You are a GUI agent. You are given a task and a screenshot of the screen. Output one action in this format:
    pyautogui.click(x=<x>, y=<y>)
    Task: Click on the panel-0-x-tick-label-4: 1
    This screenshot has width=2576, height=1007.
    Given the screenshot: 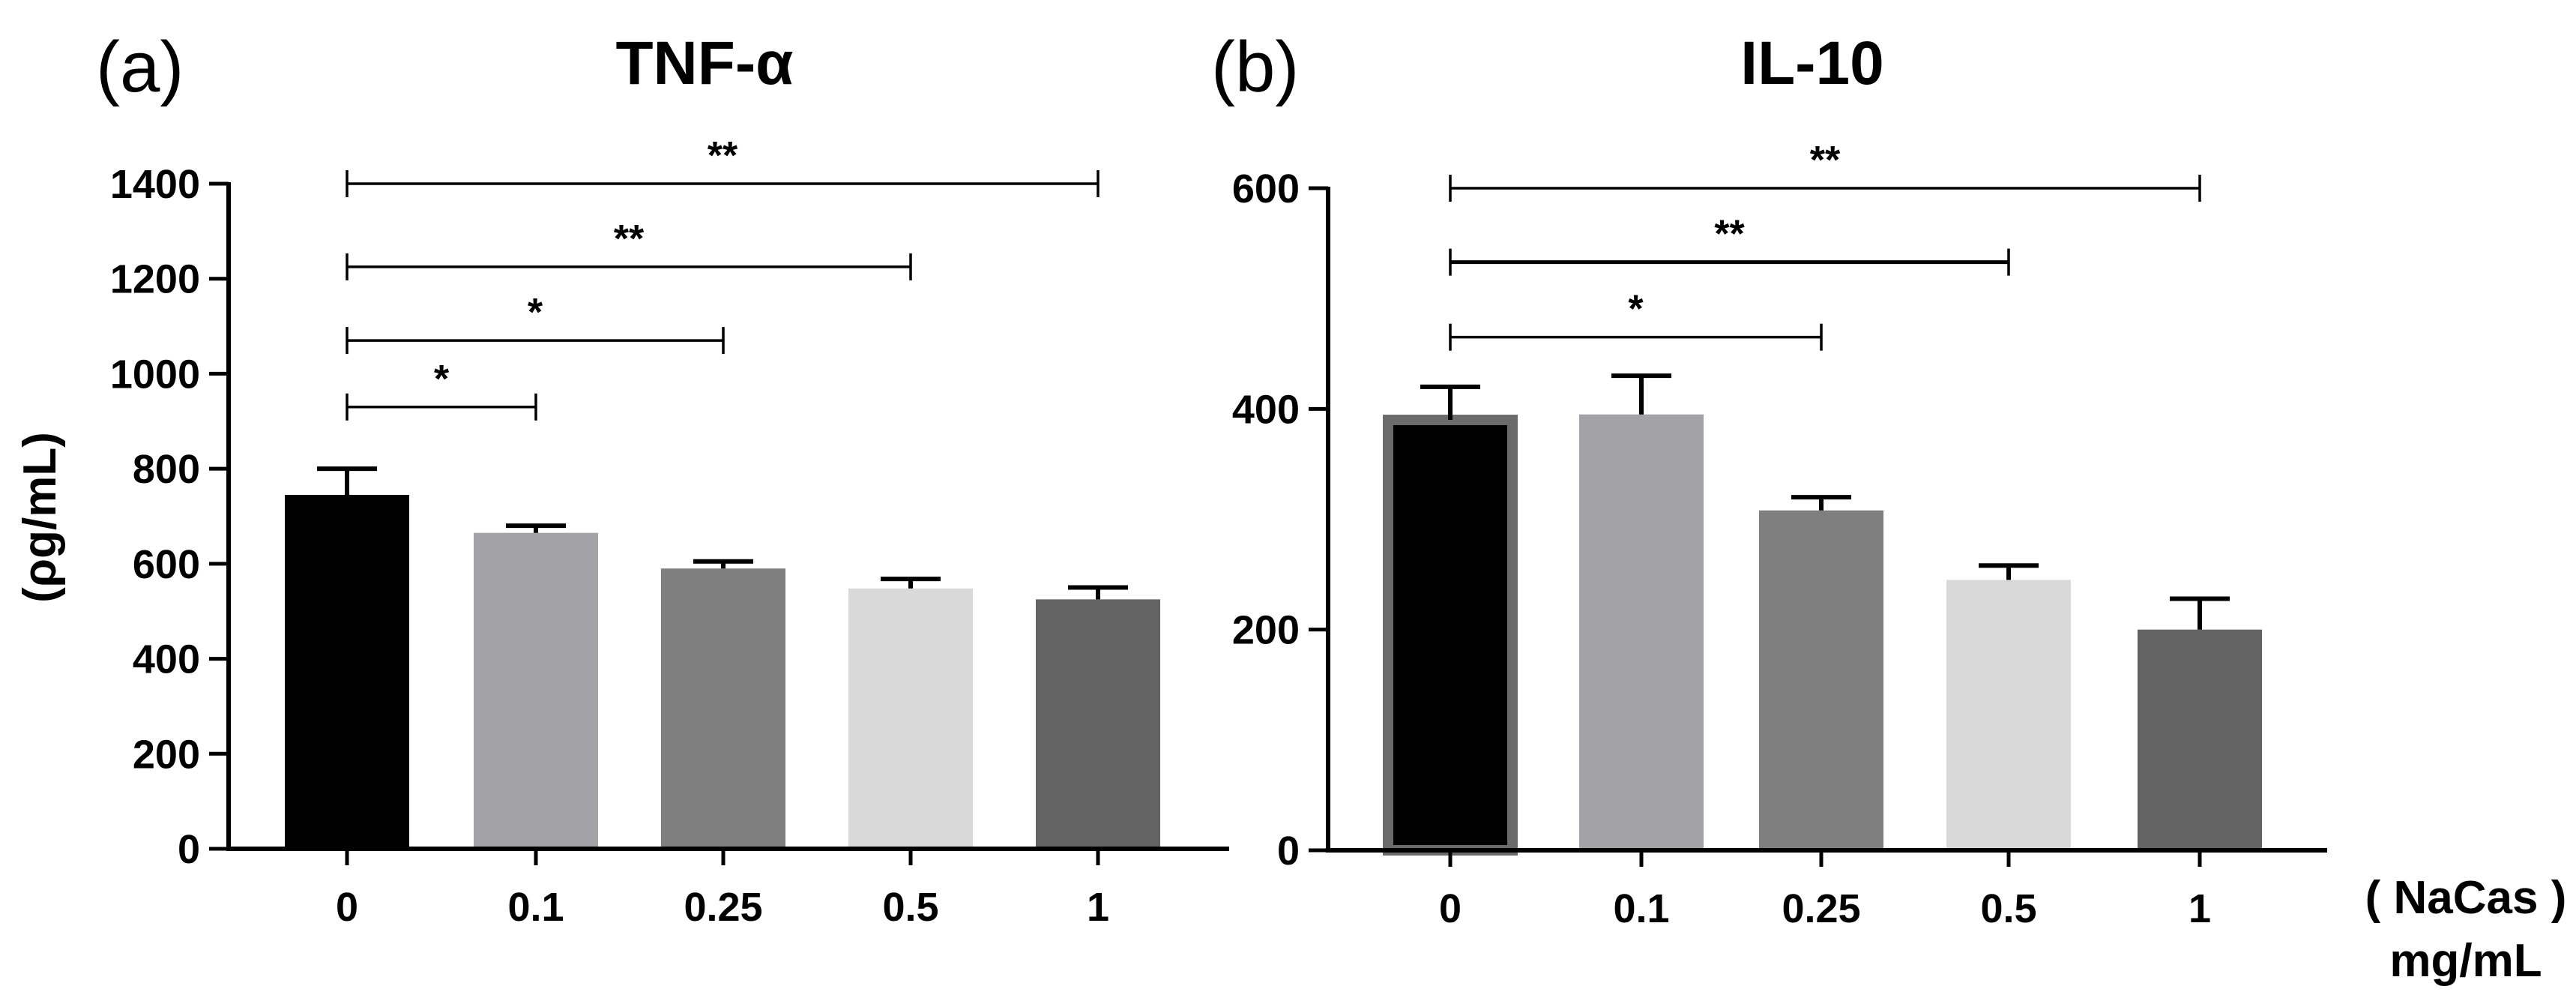 What is the action you would take?
    pyautogui.click(x=1098, y=908)
    